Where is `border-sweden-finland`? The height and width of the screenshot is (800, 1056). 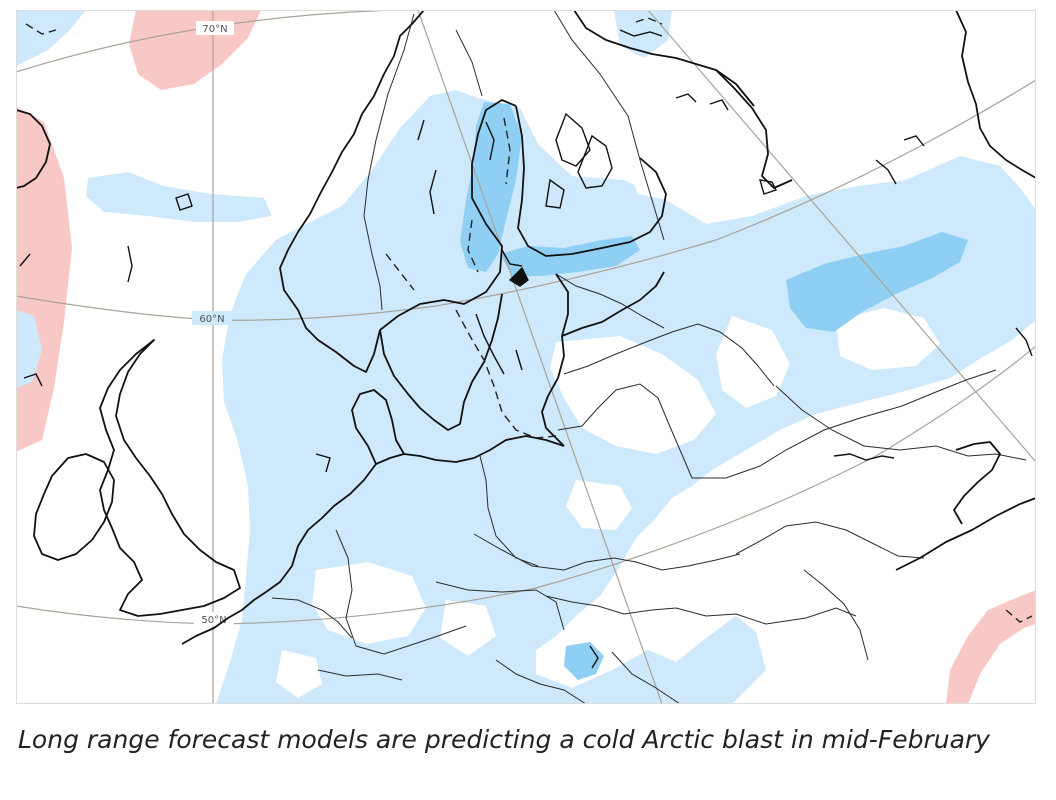
border-sweden-finland is located at coordinates (469, 63).